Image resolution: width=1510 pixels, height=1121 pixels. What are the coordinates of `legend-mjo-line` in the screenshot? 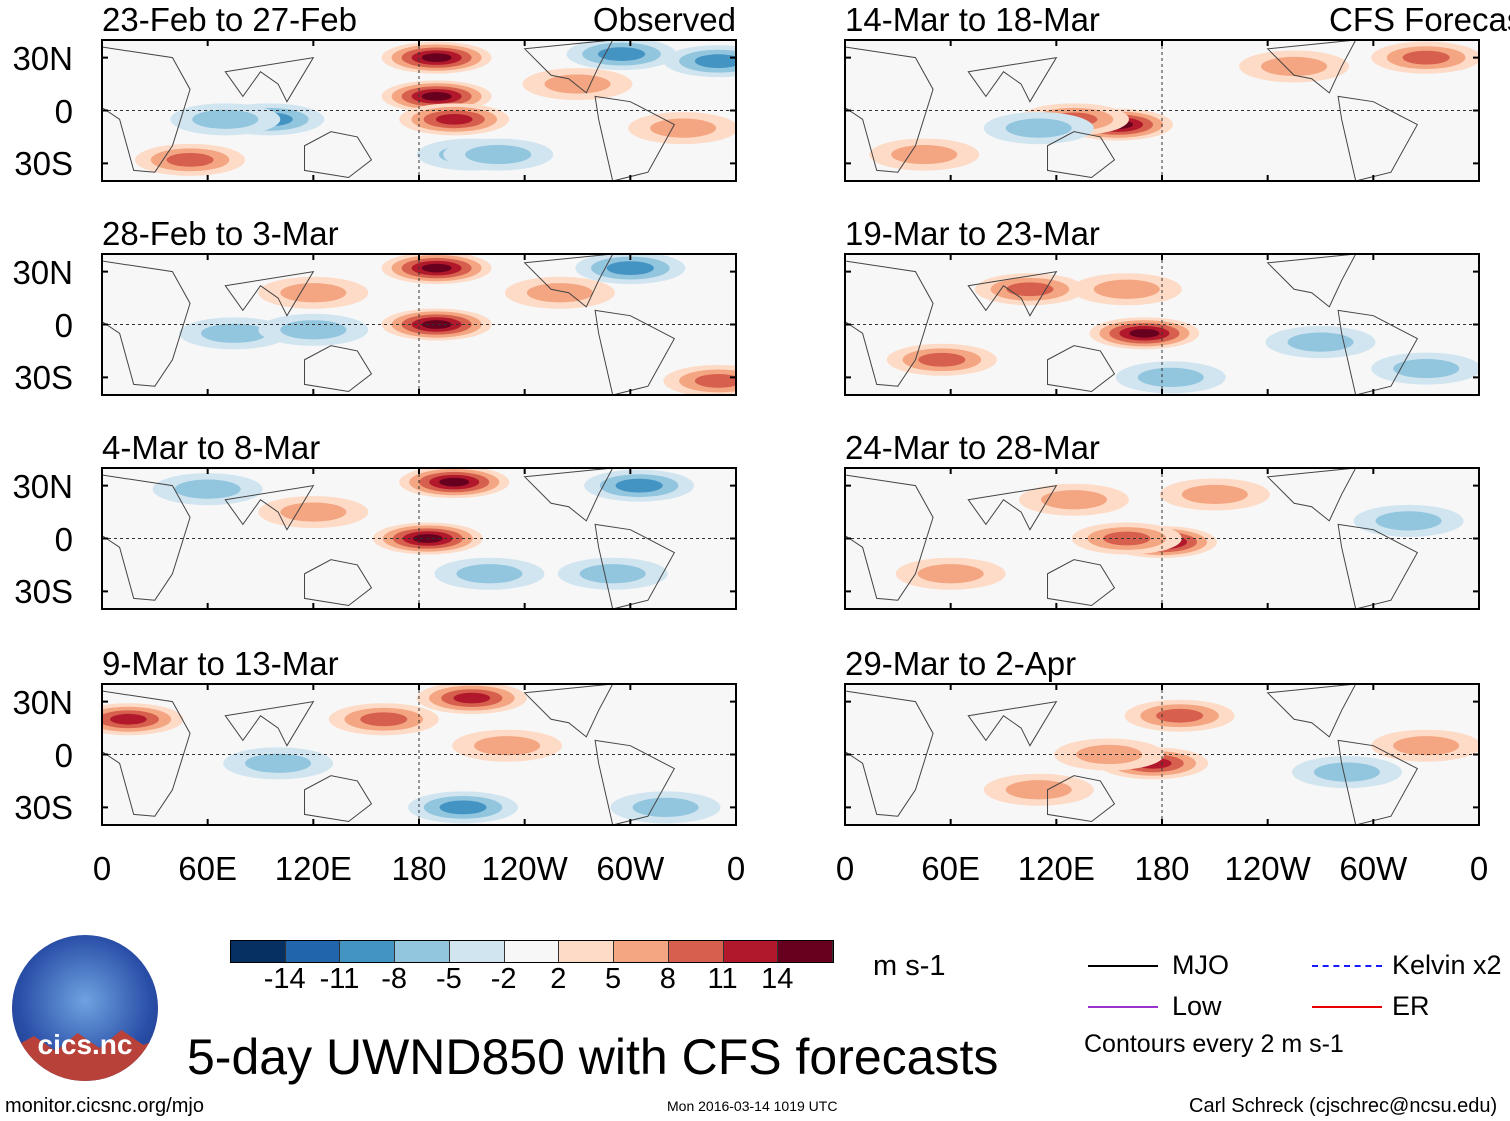 It's located at (1123, 966).